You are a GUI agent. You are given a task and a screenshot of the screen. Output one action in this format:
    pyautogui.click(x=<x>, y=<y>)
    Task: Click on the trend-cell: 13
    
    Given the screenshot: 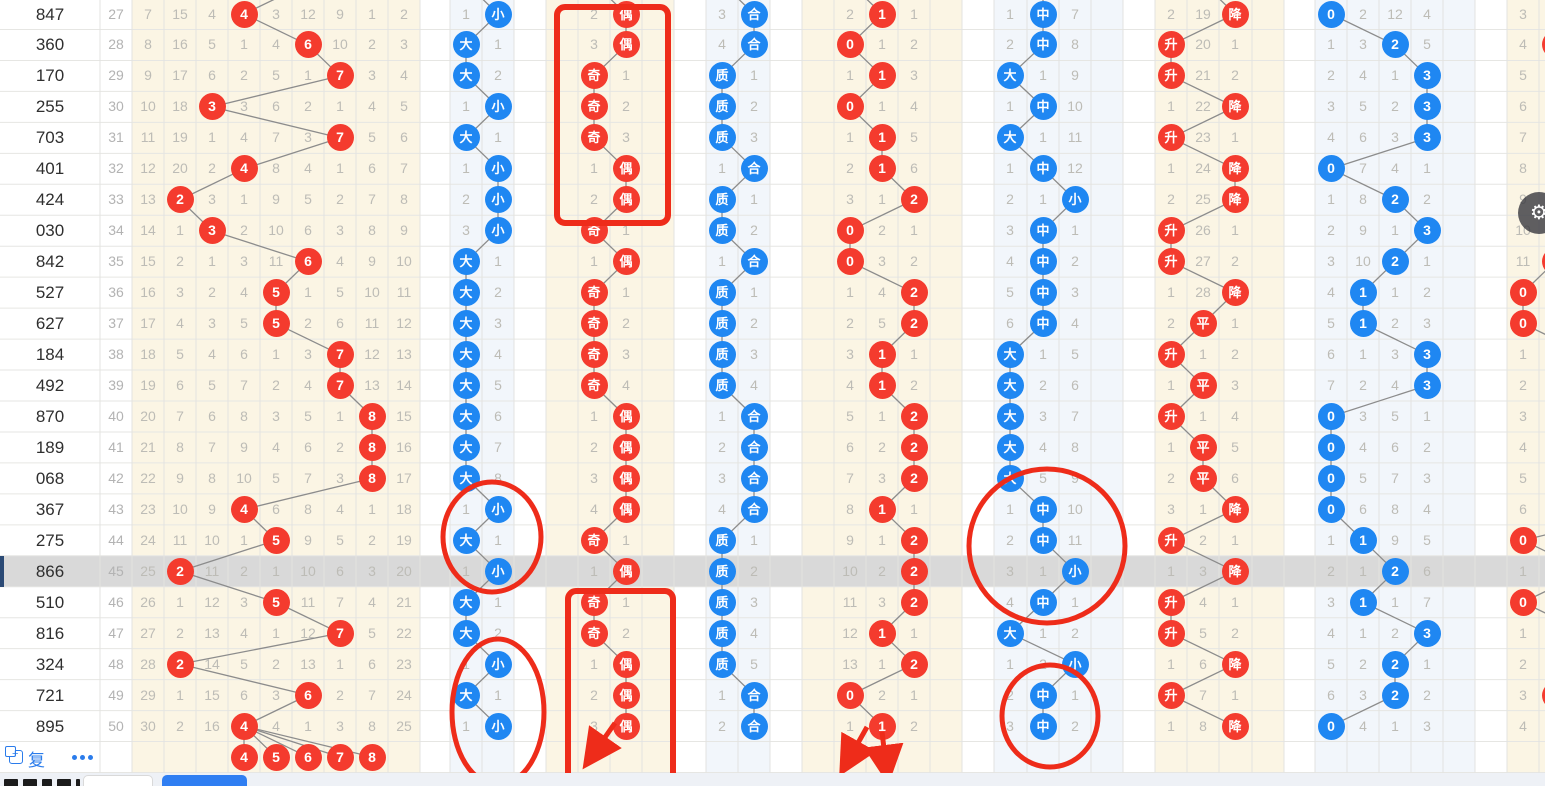 What is the action you would take?
    pyautogui.click(x=372, y=385)
    